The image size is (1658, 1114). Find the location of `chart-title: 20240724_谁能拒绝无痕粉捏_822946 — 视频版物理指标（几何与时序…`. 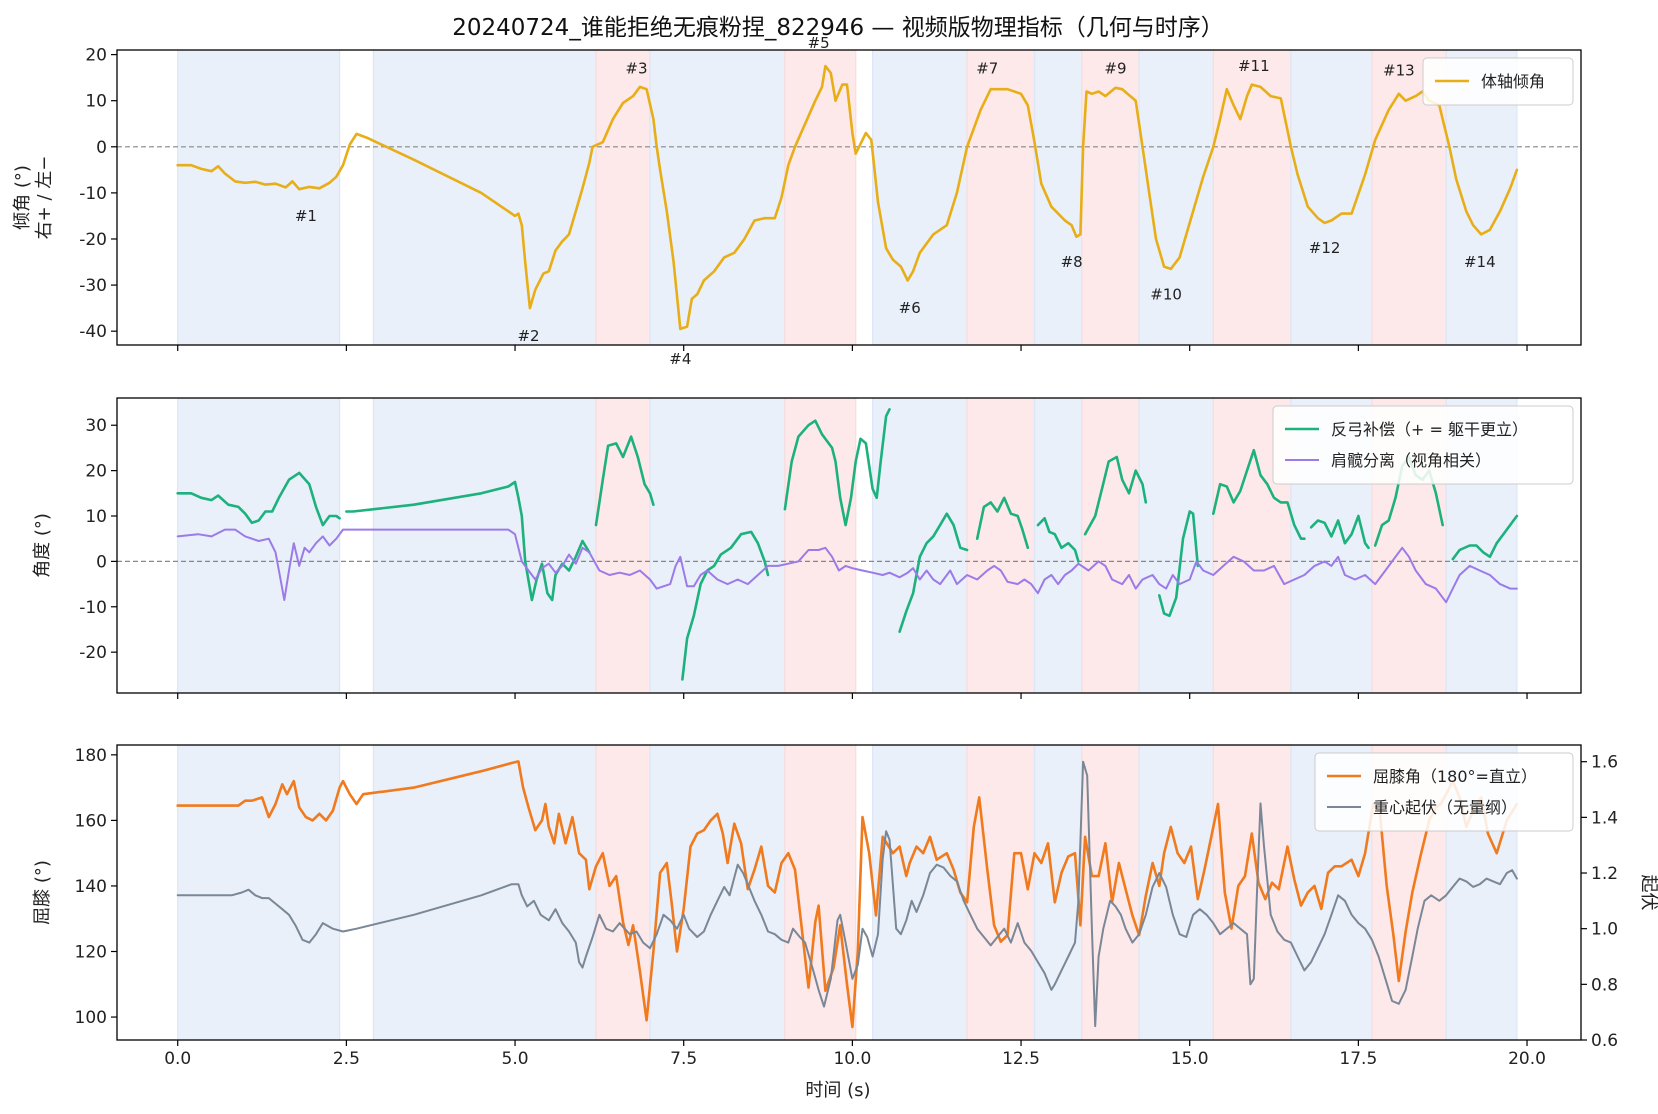

chart-title: 20240724_谁能拒绝无痕粉捏_822946 — 视频版物理指标（几何与时序… is located at coordinates (838, 28).